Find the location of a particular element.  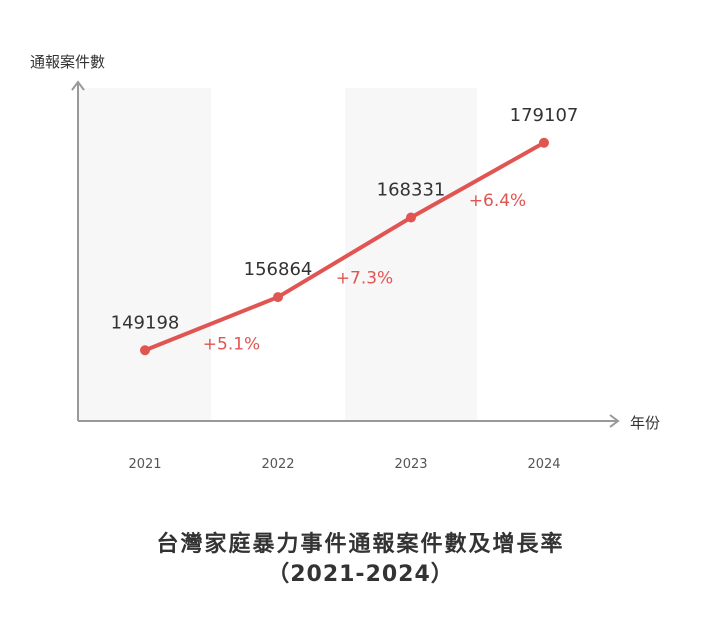

x-tick-label-2021: 2021 is located at coordinates (144, 464).